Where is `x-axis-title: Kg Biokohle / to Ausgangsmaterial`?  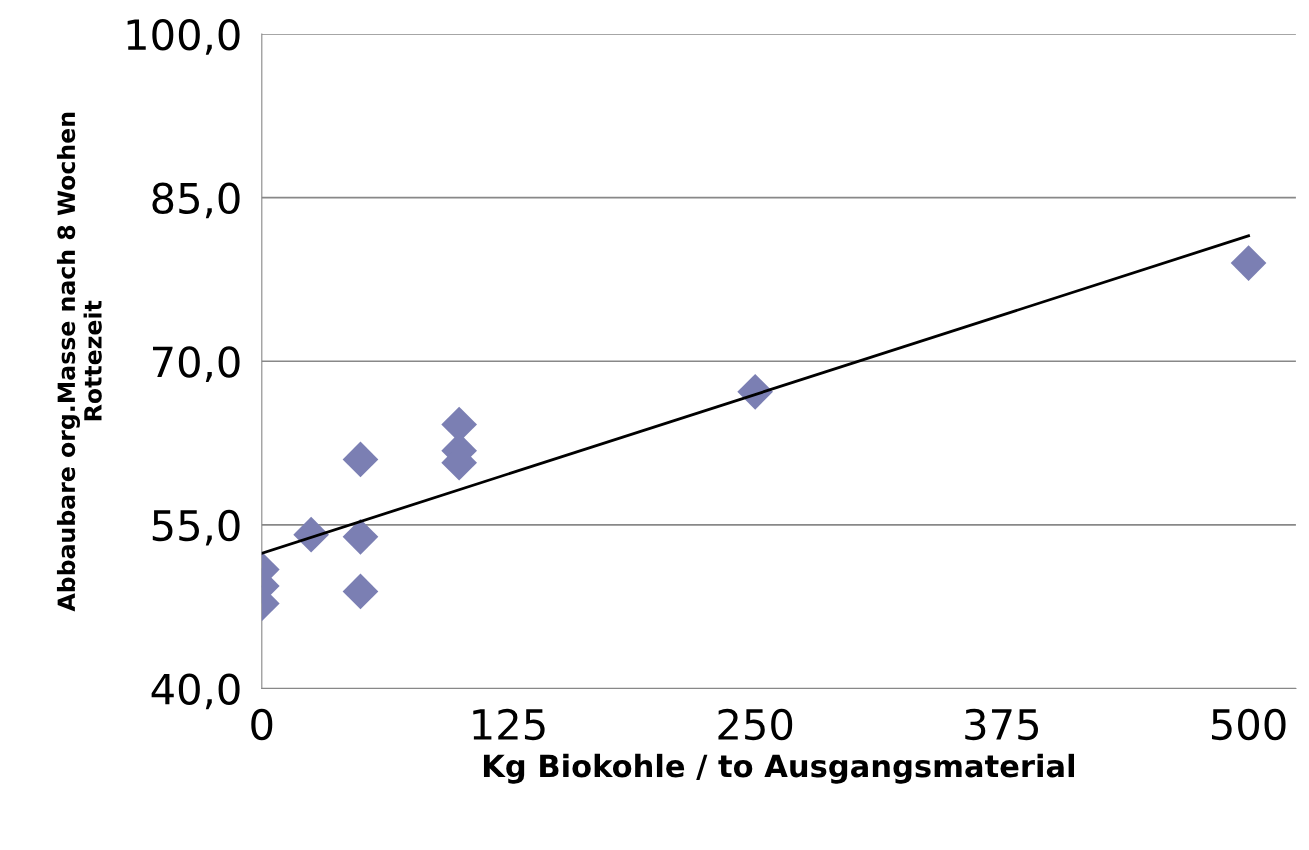
x-axis-title: Kg Biokohle / to Ausgangsmaterial is located at coordinates (778, 768).